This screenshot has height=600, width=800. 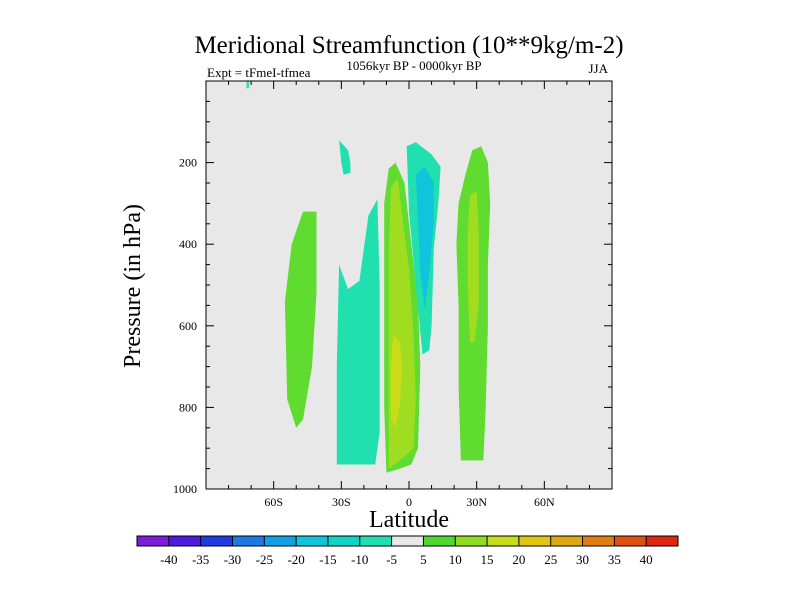 I want to click on colorbar-label: 30, so click(x=582, y=559).